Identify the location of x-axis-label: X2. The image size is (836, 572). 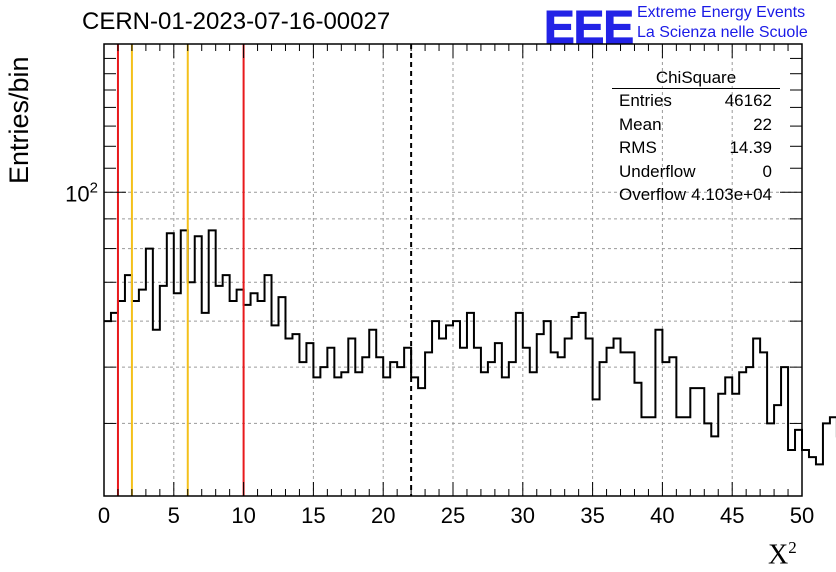
(782, 554).